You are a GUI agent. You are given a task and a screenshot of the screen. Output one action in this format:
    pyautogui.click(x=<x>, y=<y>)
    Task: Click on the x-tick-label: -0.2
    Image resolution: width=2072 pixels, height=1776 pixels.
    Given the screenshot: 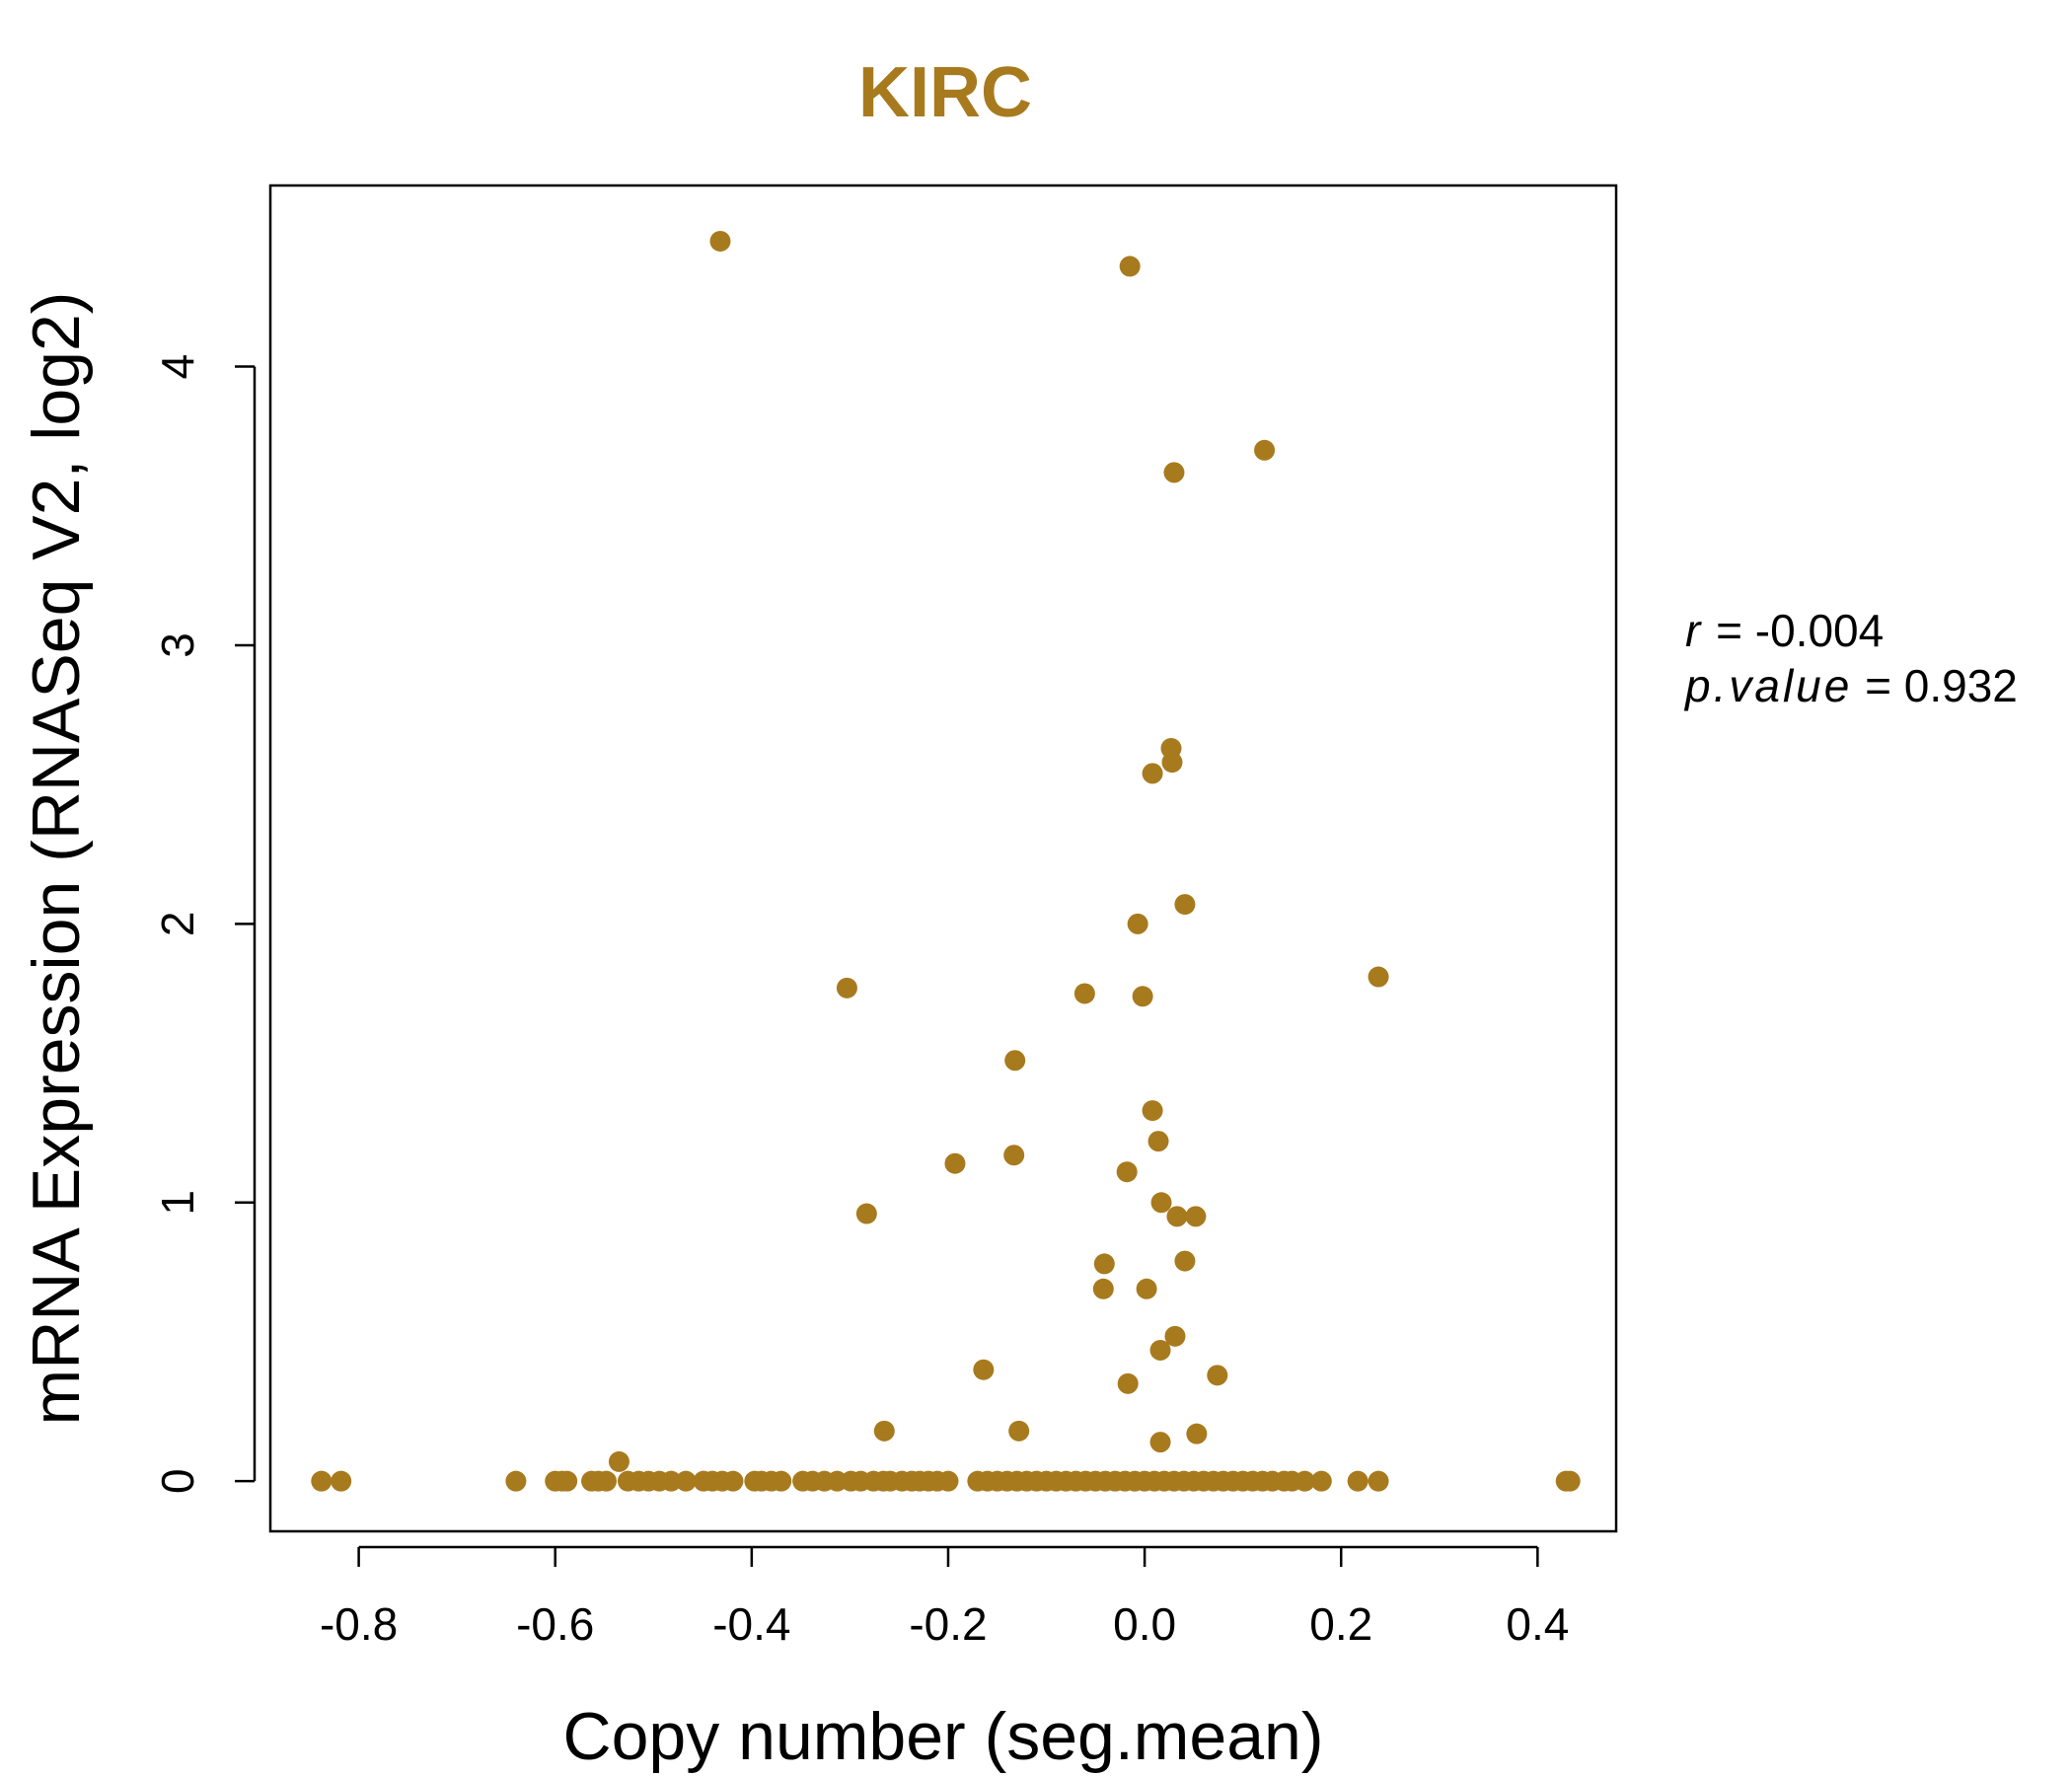 What is the action you would take?
    pyautogui.click(x=948, y=1624)
    